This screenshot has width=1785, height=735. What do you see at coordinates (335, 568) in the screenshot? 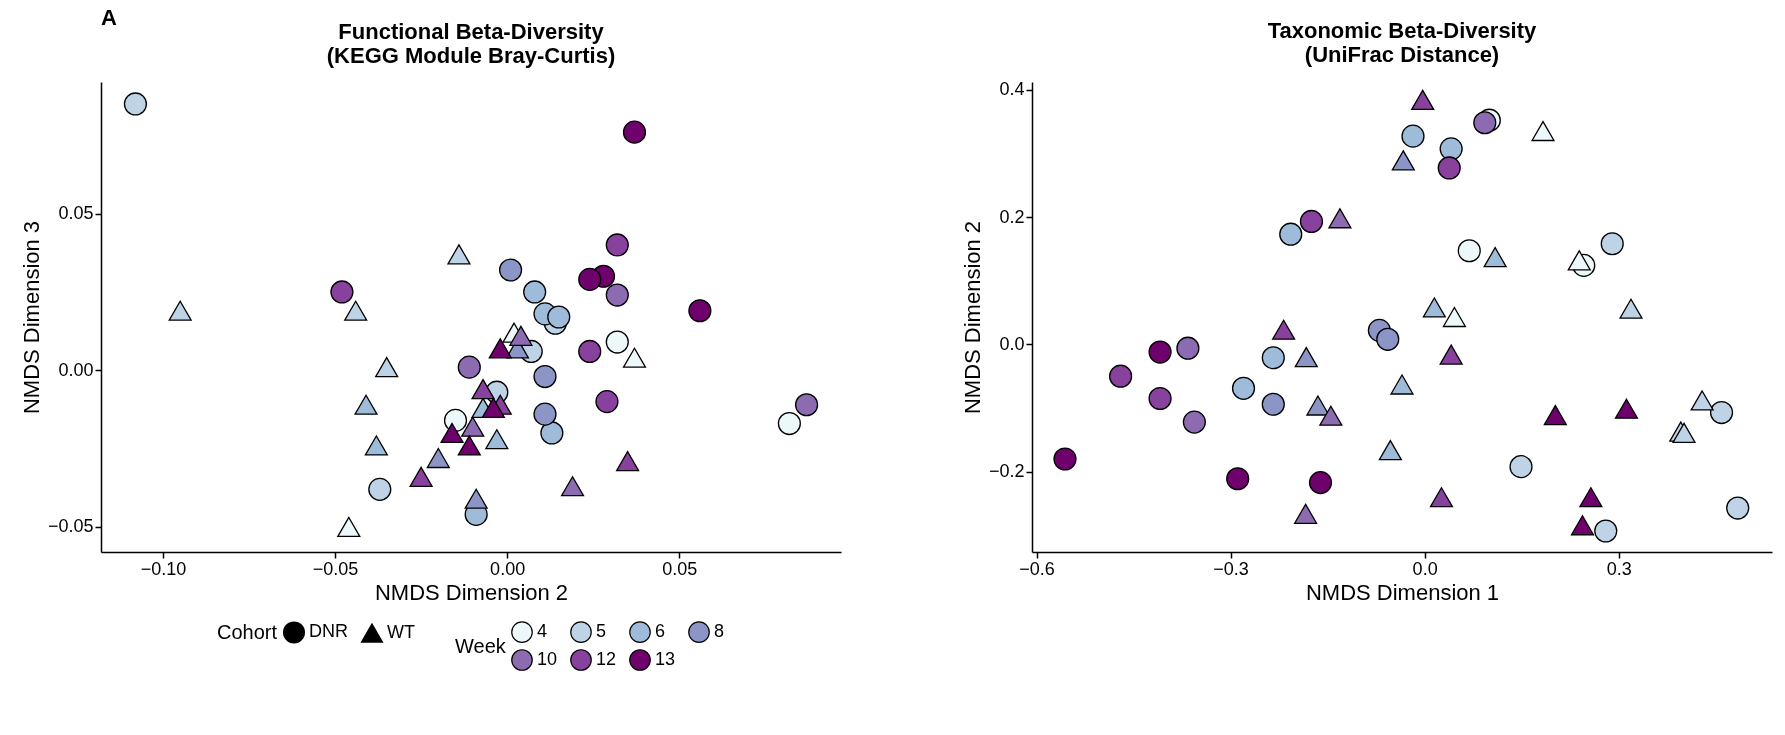
I see `x-tick-label: −0.05` at bounding box center [335, 568].